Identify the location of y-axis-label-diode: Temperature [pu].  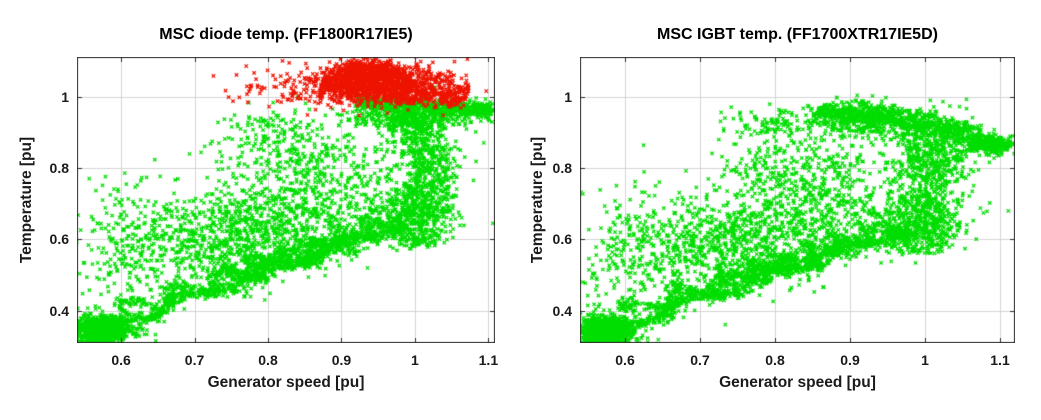
(26, 200).